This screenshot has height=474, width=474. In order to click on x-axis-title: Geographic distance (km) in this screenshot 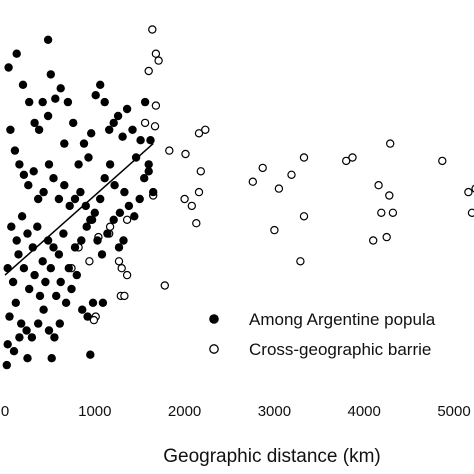, I will do `click(272, 456)`.